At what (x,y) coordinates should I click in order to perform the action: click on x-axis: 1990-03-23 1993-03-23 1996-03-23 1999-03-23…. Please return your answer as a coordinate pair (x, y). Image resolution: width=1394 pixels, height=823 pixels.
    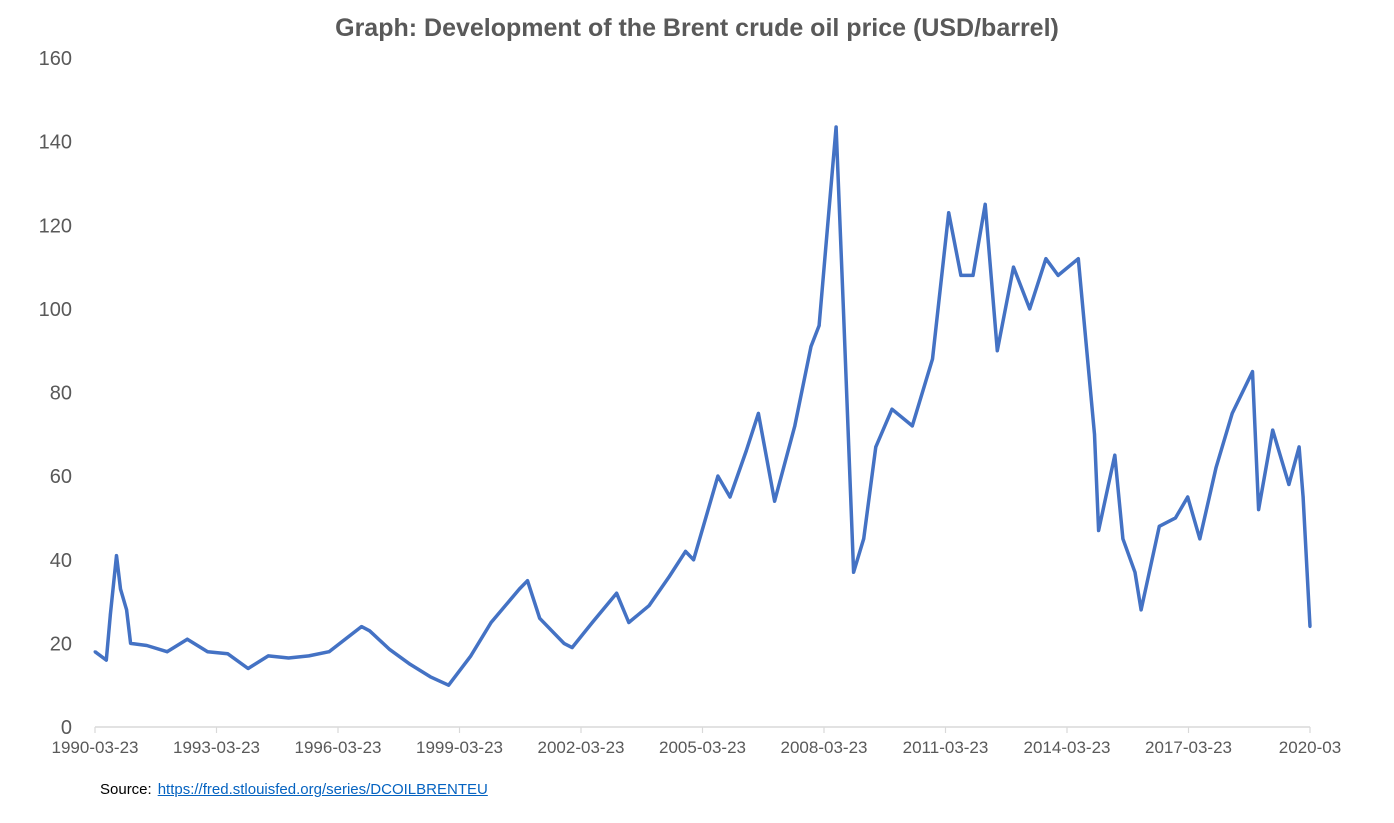
    Looking at the image, I should click on (696, 741).